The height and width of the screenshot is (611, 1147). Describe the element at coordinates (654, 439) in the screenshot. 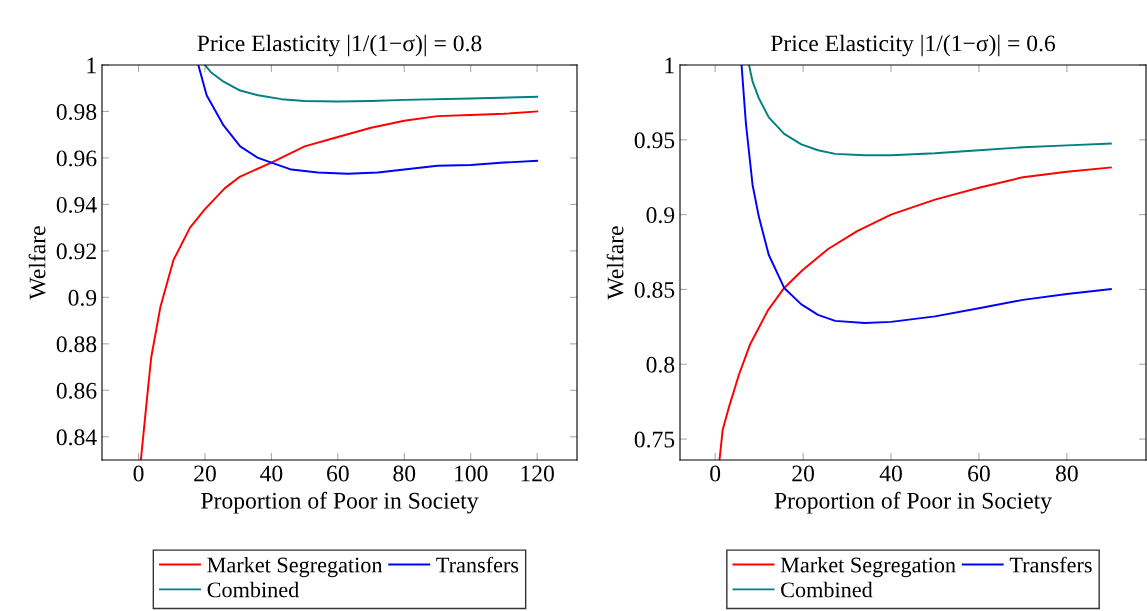

I see `y-tick-label: 0.75` at that location.